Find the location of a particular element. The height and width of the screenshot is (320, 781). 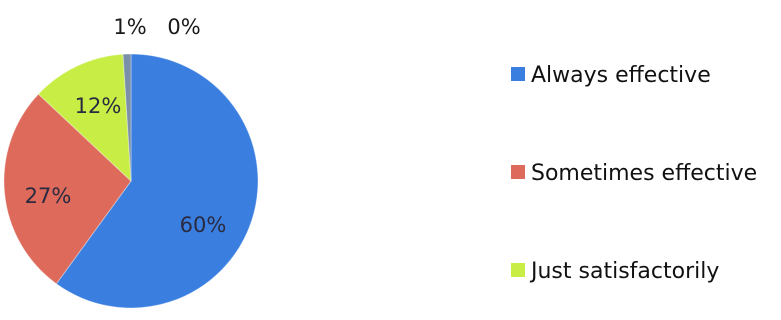

slice-just-satisfactorily is located at coordinates (84, 118).